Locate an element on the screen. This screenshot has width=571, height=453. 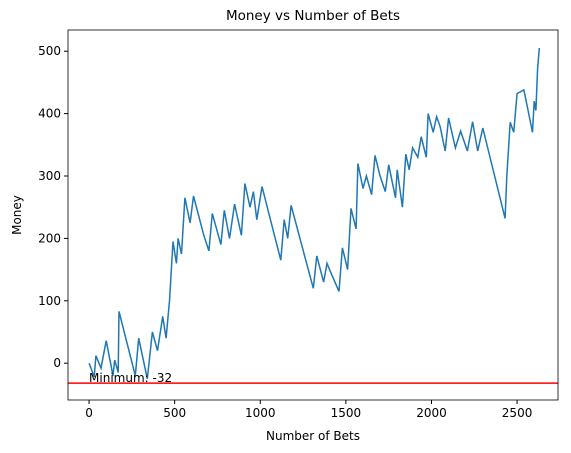
minimum-label: Minimum: -32 is located at coordinates (130, 378).